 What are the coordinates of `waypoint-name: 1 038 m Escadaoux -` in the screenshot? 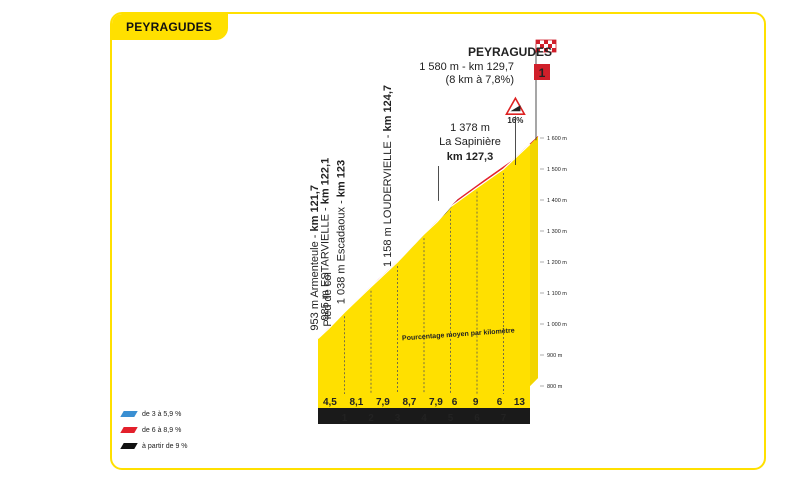 It's located at (342, 250).